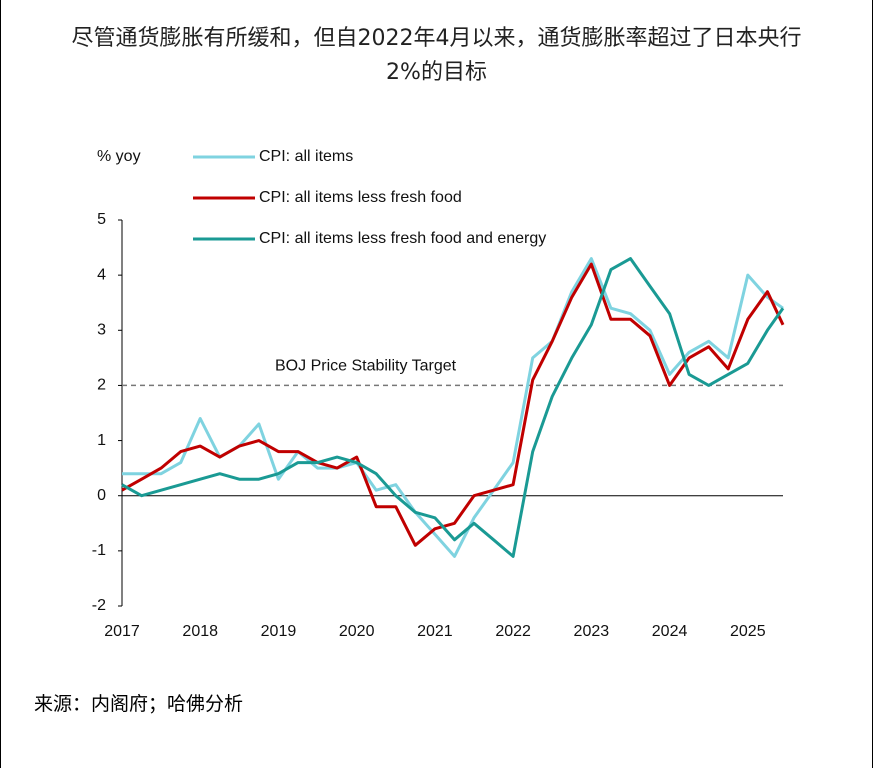  I want to click on source-note: 来源：内阁府；哈佛分析, so click(139, 704).